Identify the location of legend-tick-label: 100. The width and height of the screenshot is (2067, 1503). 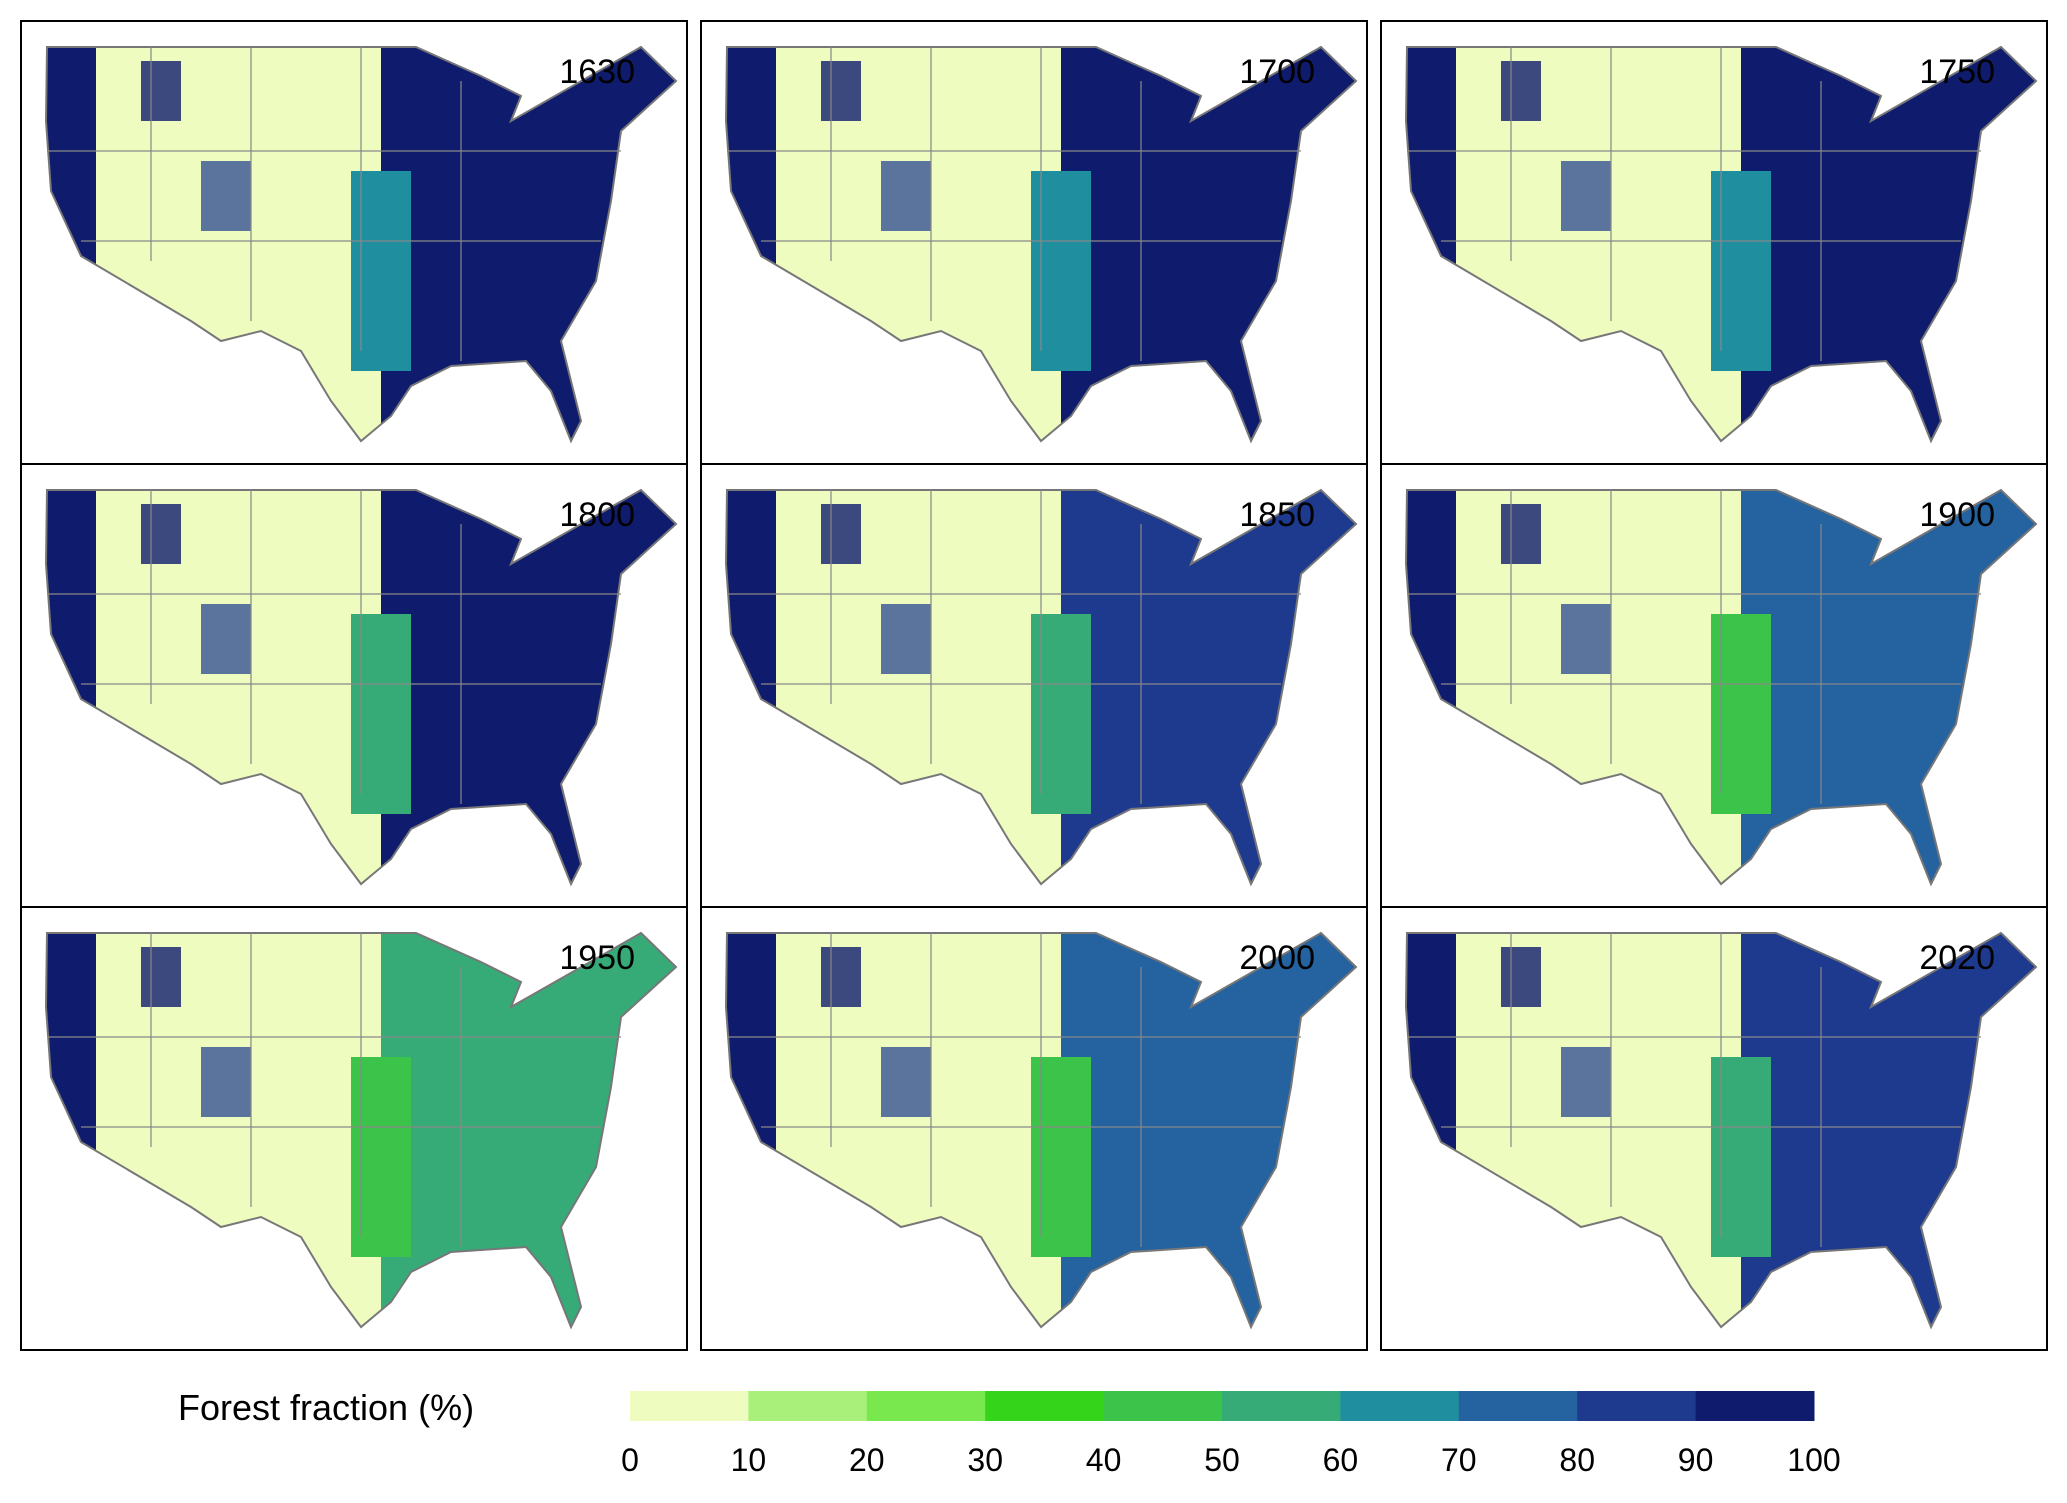
(1813, 1460).